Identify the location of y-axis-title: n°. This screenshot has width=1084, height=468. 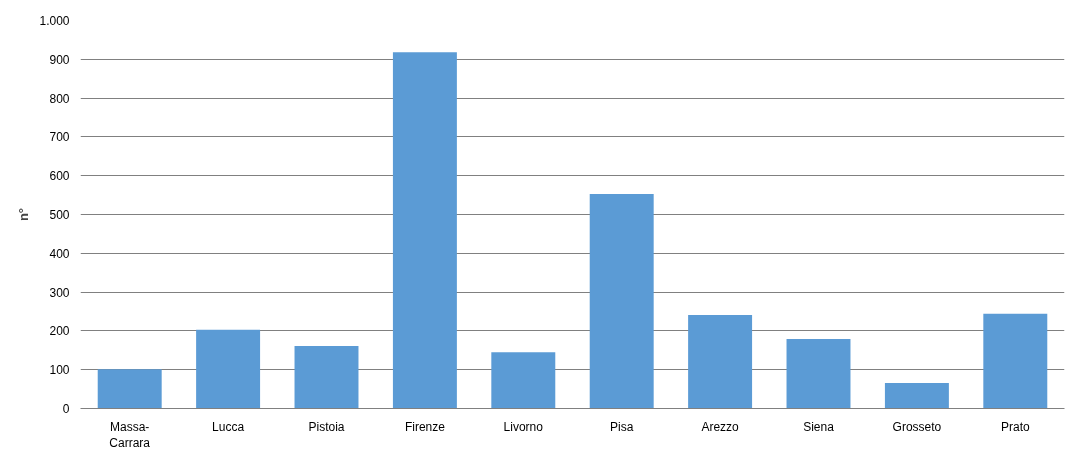
(24, 214).